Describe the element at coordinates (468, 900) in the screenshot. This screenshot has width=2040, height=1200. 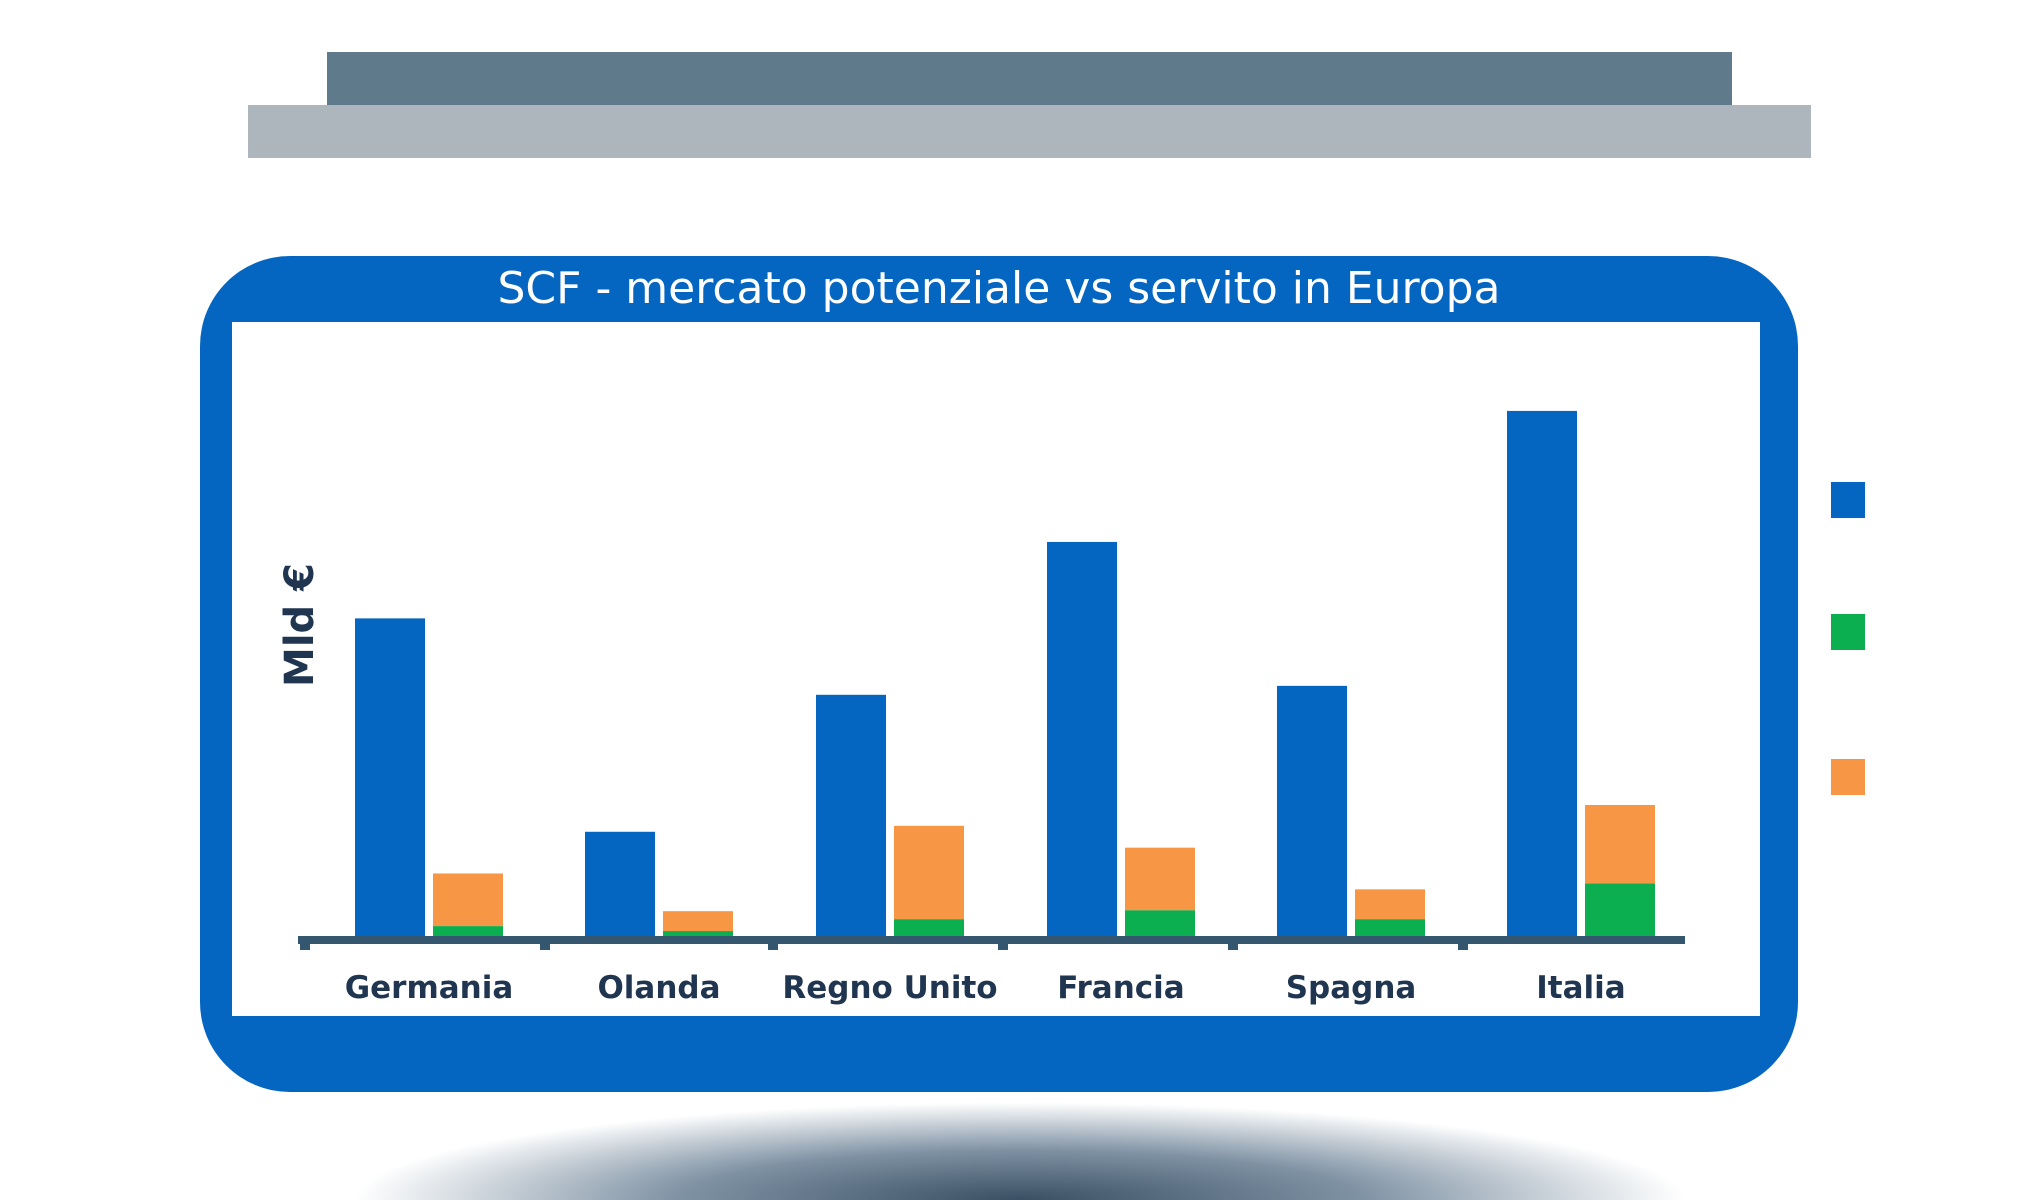
I see `bar-series-3-germania` at that location.